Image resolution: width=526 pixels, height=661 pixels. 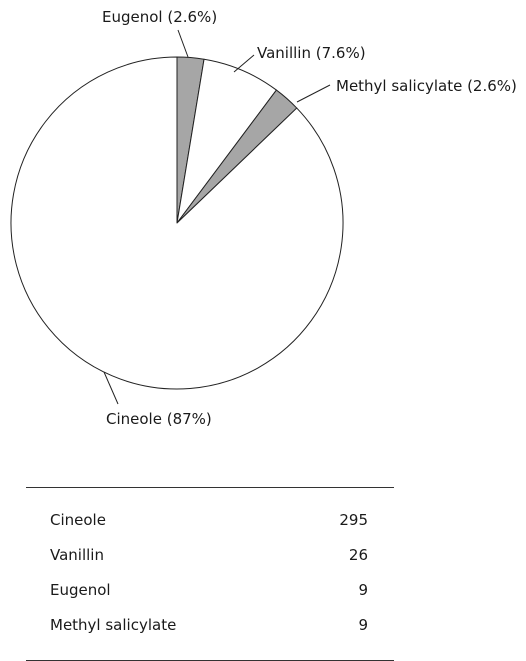 I want to click on table-row: Cineole 295, so click(x=210, y=519).